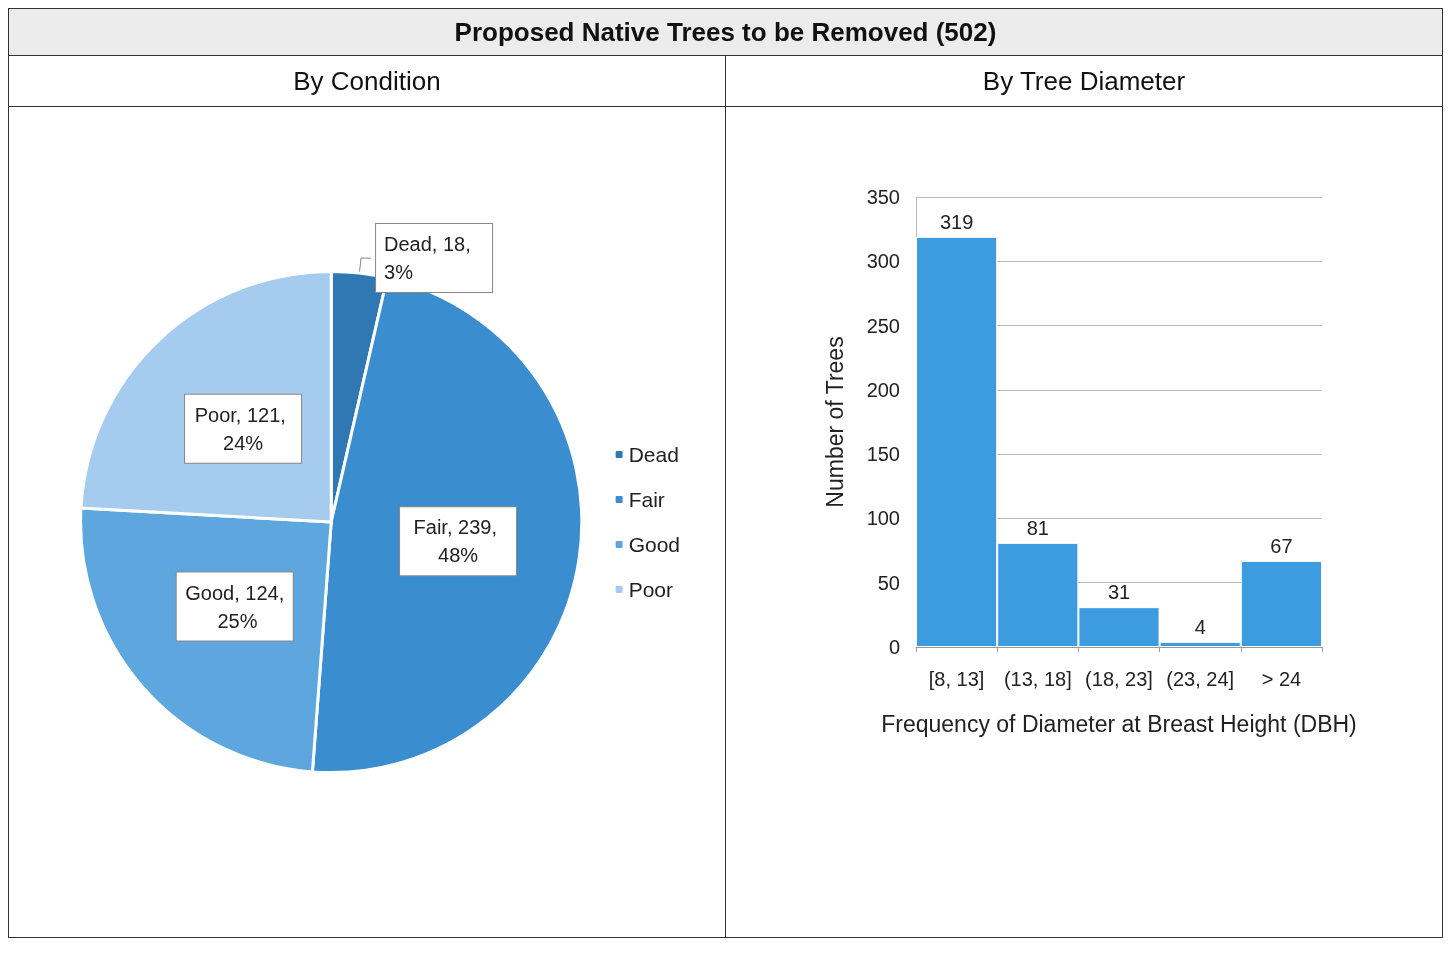 The height and width of the screenshot is (956, 1451). I want to click on chart-subtitle: By Condition, so click(367, 81).